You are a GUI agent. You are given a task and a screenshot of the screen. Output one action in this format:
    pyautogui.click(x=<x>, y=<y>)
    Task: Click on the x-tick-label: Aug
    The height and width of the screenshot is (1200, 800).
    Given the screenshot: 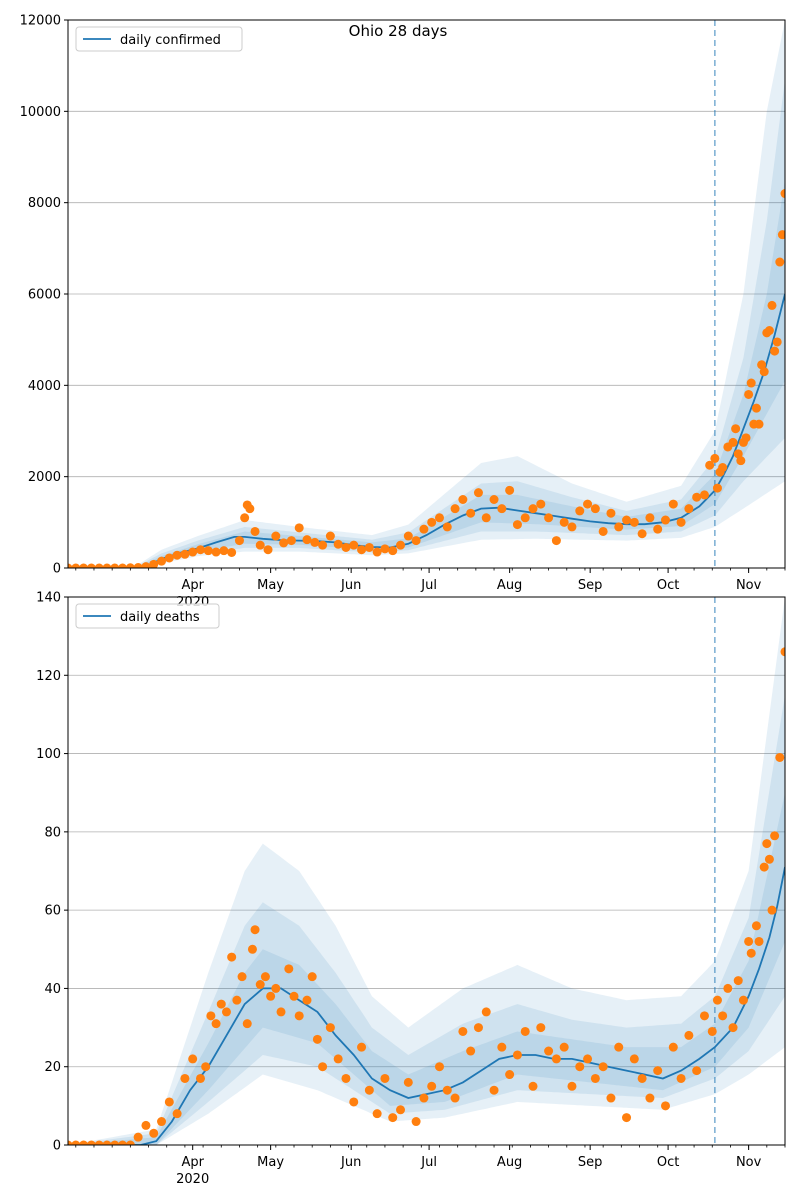 What is the action you would take?
    pyautogui.click(x=509, y=585)
    